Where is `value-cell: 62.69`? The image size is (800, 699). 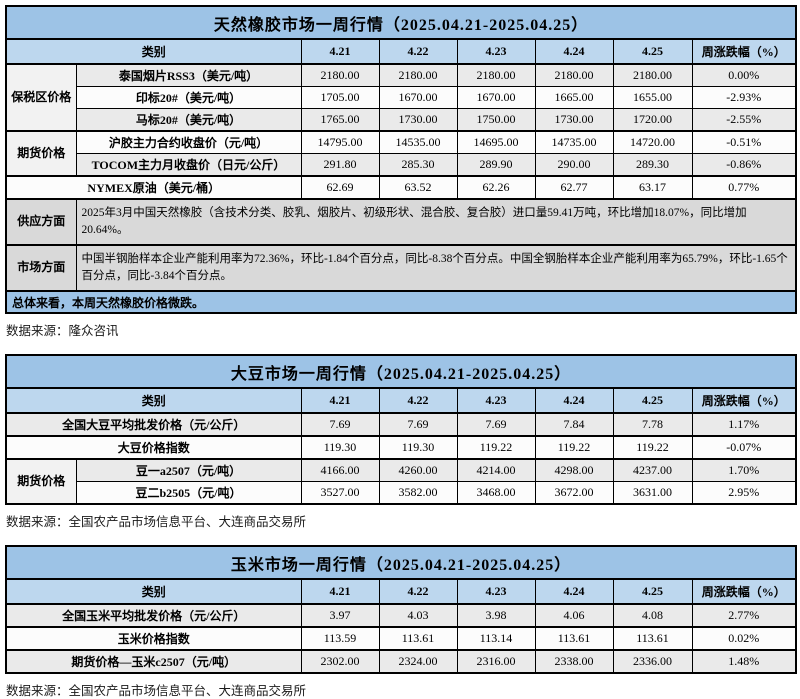 value-cell: 62.69 is located at coordinates (340, 187).